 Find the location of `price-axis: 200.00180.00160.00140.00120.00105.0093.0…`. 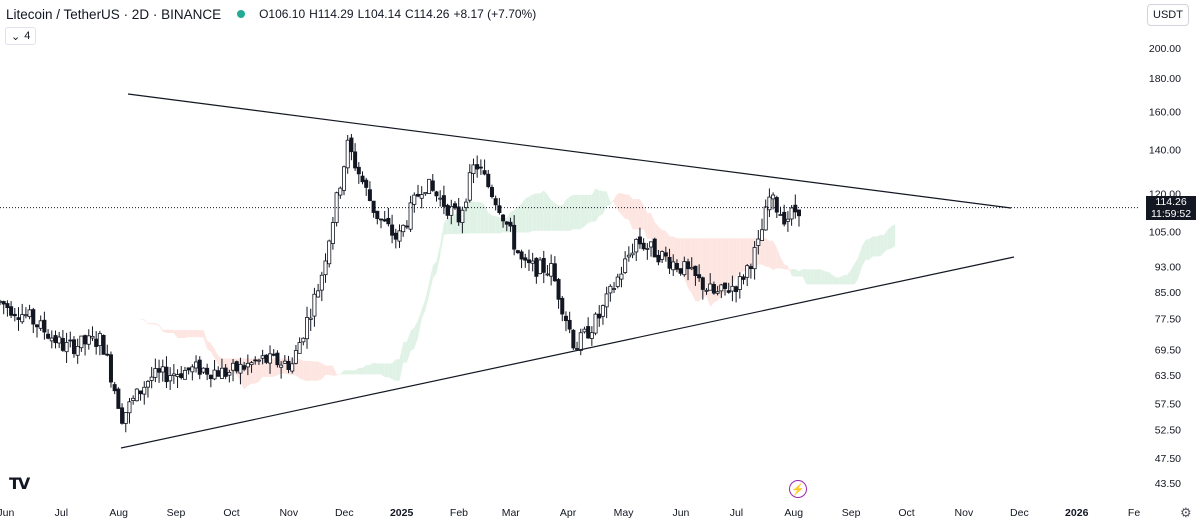

price-axis: 200.00180.00160.00140.00120.00105.0093.0… is located at coordinates (1165, 266).